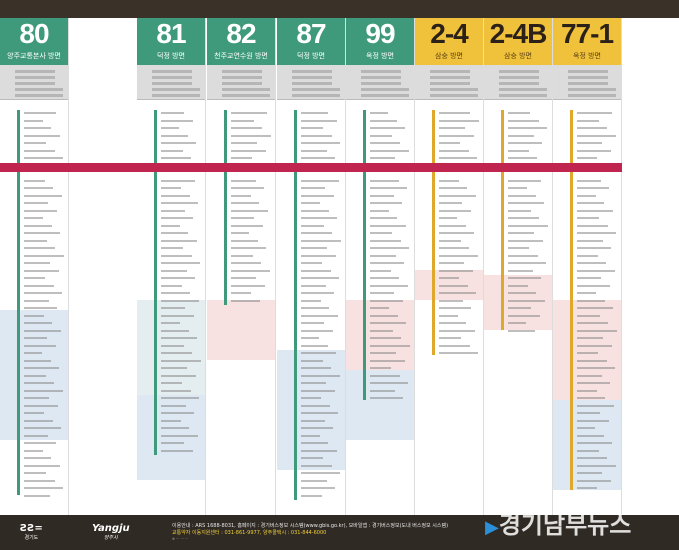  Describe the element at coordinates (171, 266) in the screenshot. I see `route-column-81: 81 덕정 방면` at that location.